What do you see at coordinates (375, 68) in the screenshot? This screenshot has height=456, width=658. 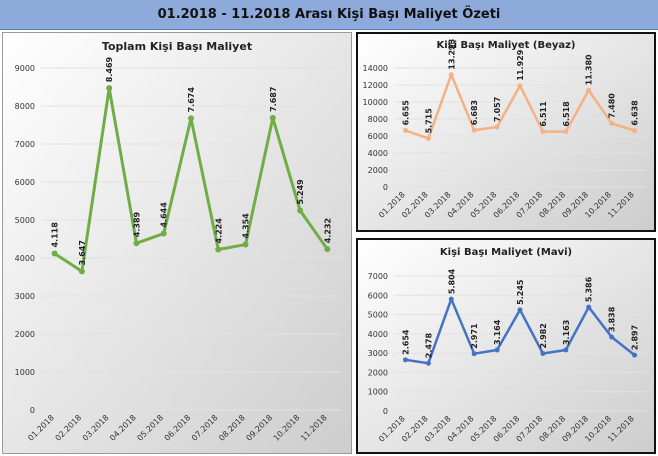 I see `y-tick-label: 14000` at bounding box center [375, 68].